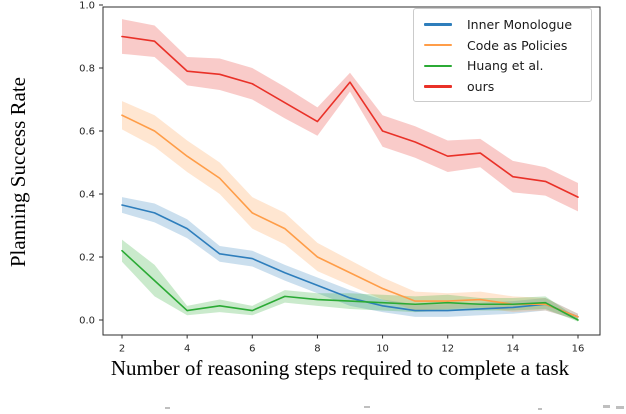  What do you see at coordinates (447, 349) in the screenshot?
I see `x-tick-label: 12` at bounding box center [447, 349].